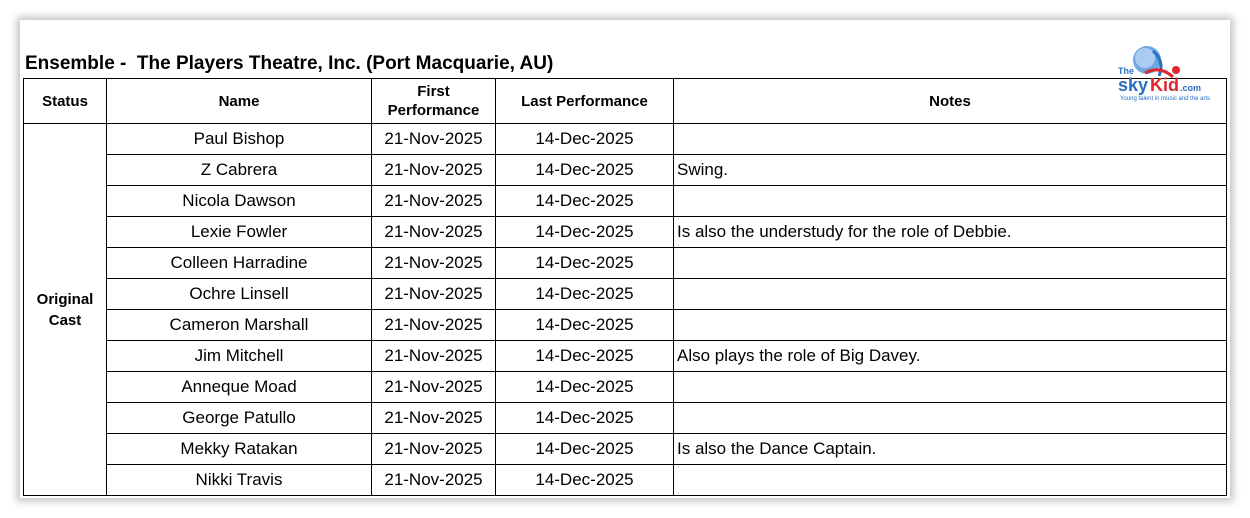 This screenshot has height=518, width=1250. I want to click on notes-cell: Is also the Dance Captain., so click(950, 449).